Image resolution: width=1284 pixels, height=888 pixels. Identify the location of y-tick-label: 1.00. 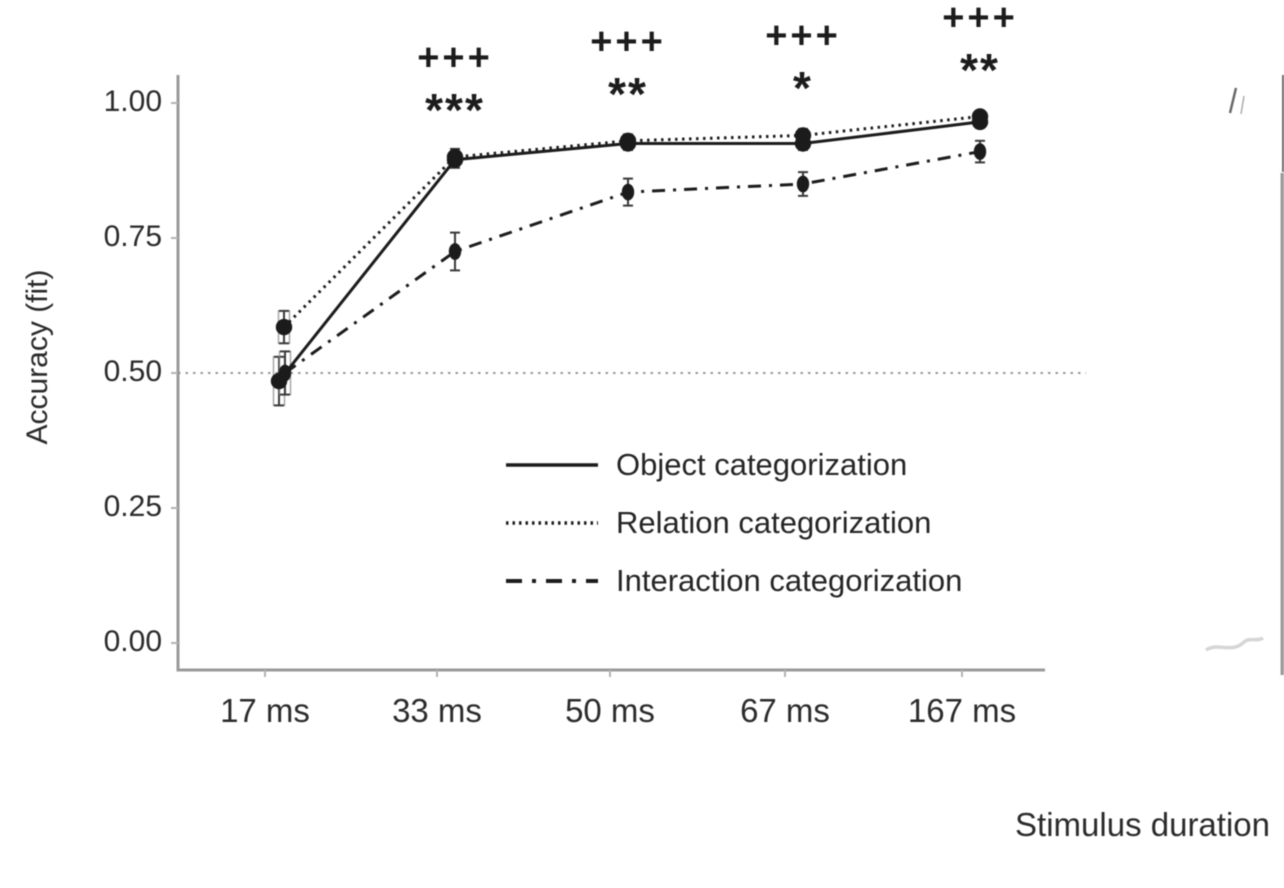
(132, 101).